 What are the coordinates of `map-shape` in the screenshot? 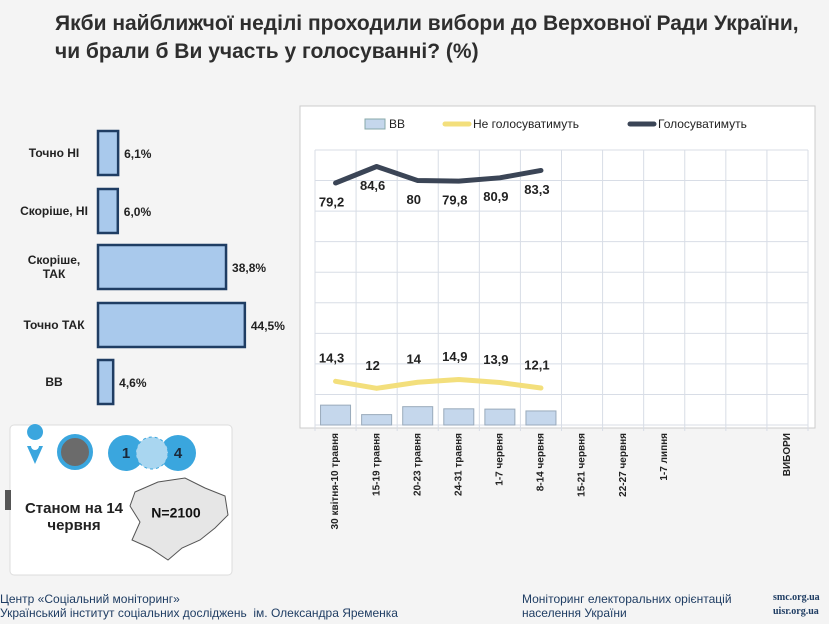 It's located at (179, 519).